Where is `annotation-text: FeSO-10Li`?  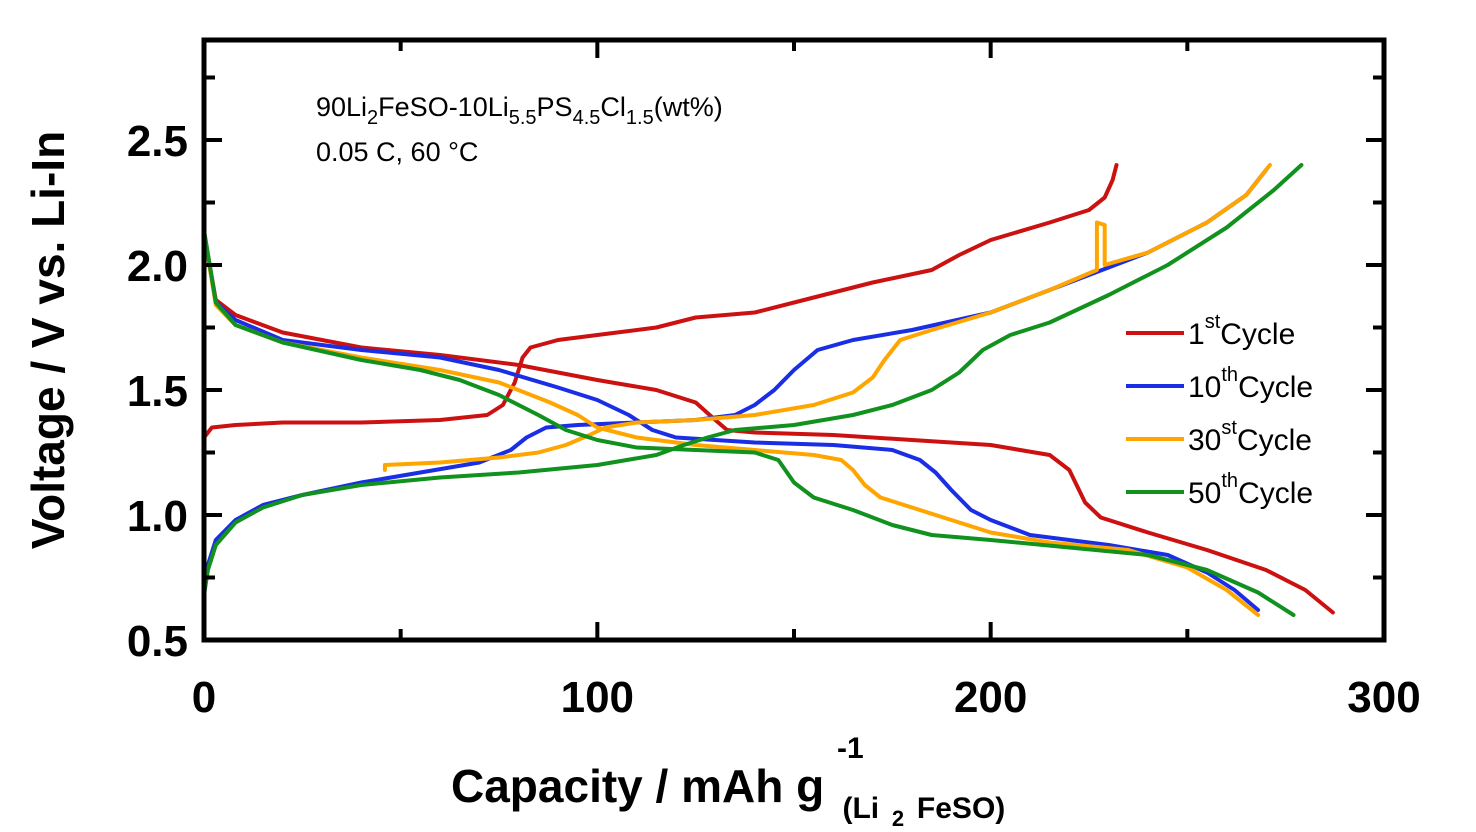 annotation-text: FeSO-10Li is located at coordinates (443, 107).